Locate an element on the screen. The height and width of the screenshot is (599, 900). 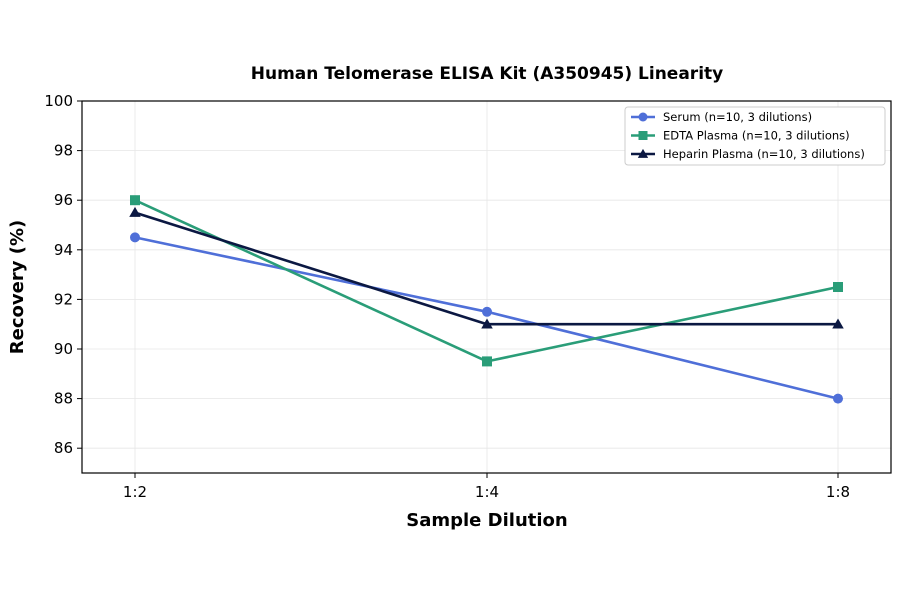
legend-item: Serum (n=10, 3 dilutions) is located at coordinates (721, 117).